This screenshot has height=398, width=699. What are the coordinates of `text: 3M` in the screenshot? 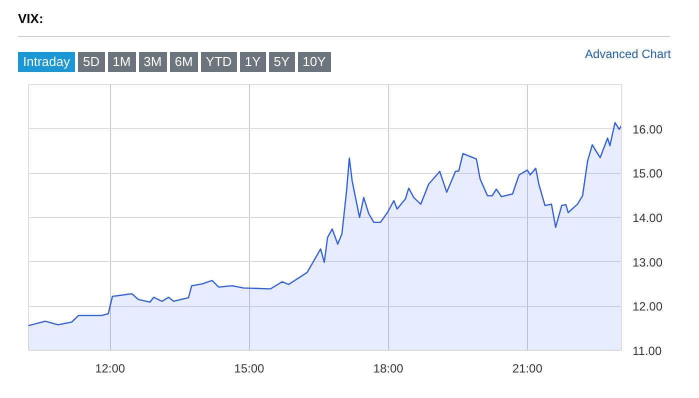 It's located at (152, 62).